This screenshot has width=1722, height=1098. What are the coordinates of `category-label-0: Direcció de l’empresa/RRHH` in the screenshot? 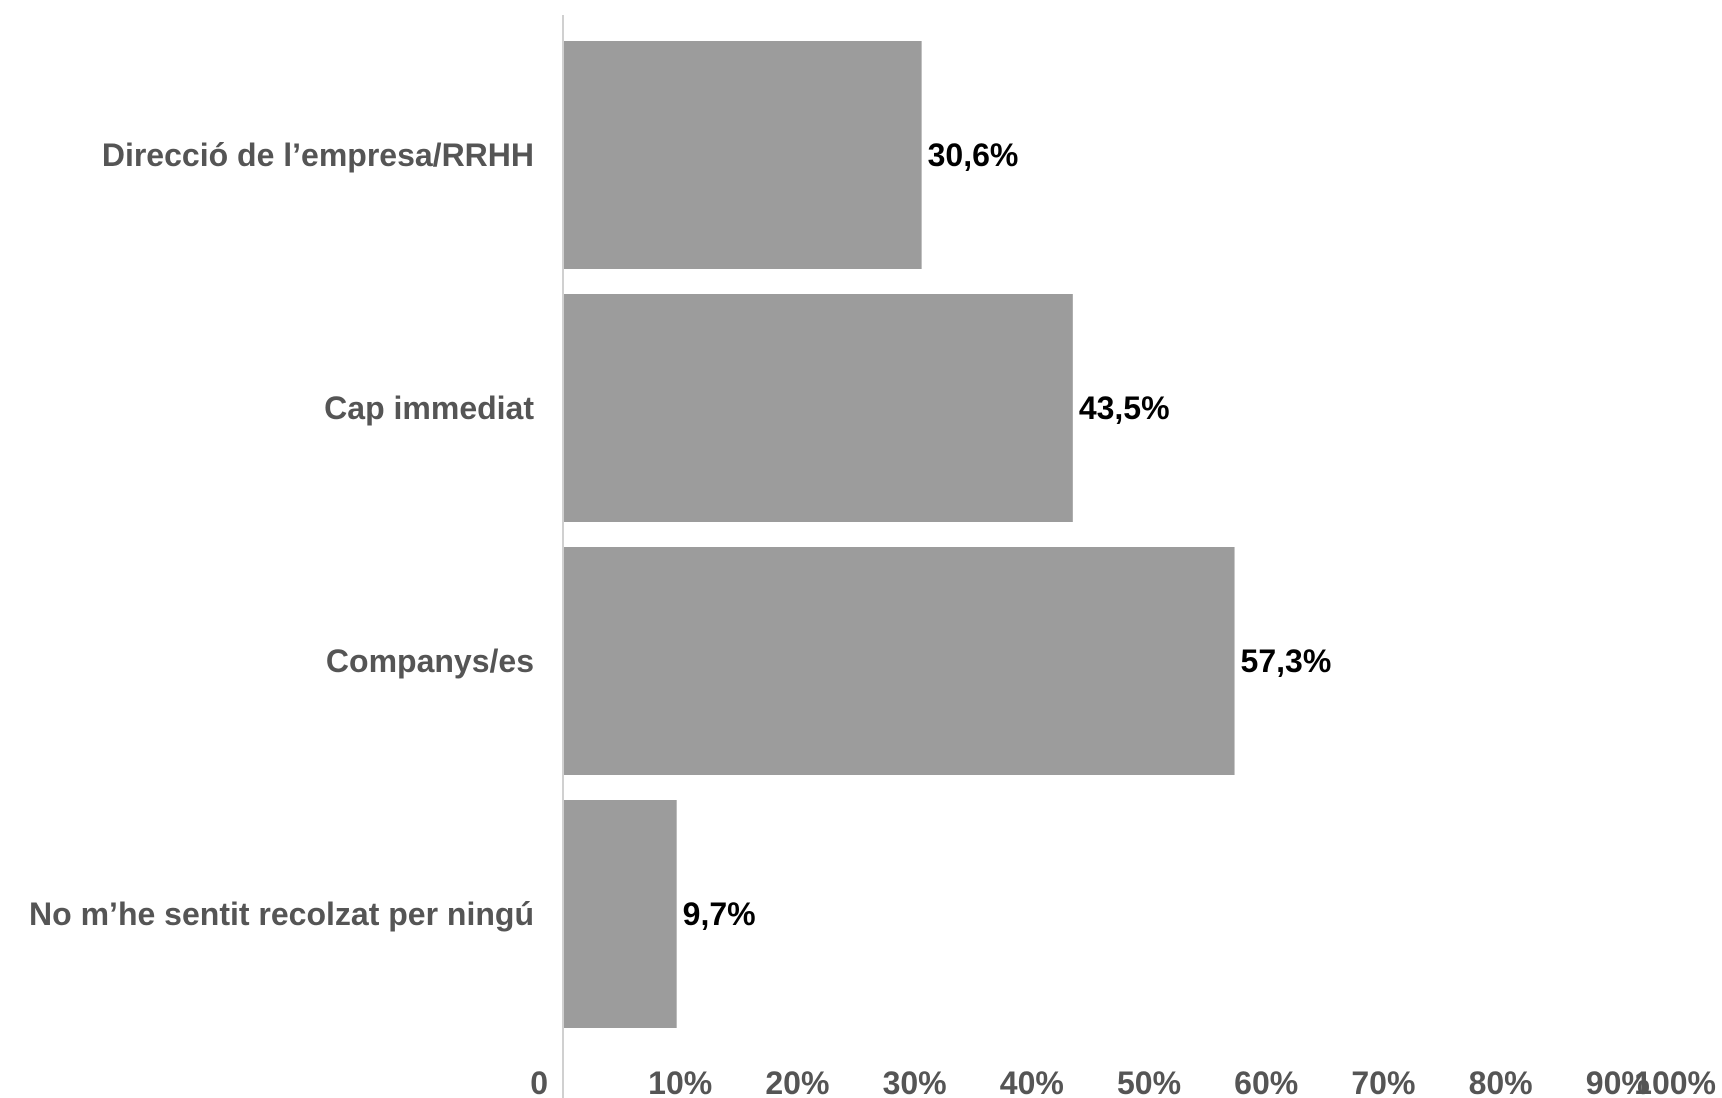 It's located at (318, 155).